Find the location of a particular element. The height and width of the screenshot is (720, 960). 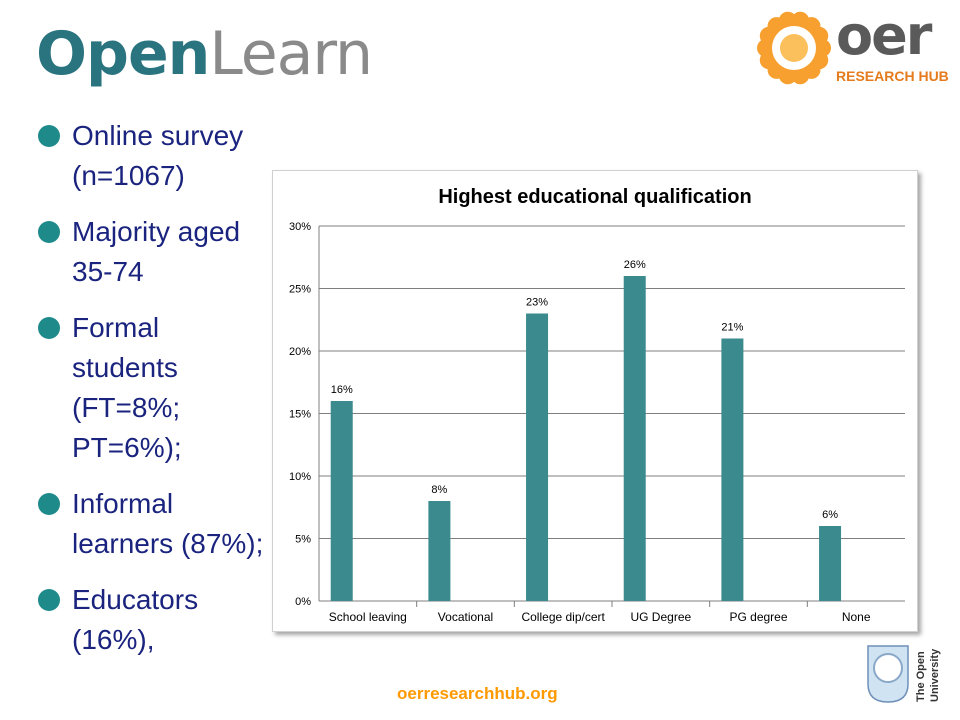

openlearn-logo-learn: Learn is located at coordinates (291, 54).